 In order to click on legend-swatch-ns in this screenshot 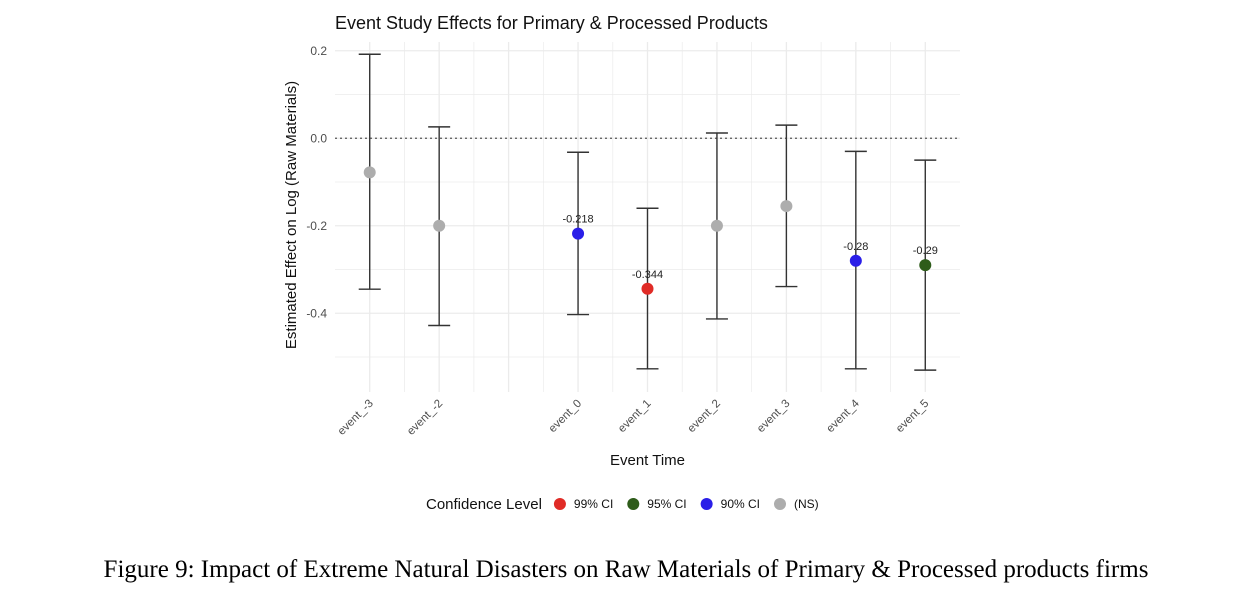, I will do `click(780, 504)`.